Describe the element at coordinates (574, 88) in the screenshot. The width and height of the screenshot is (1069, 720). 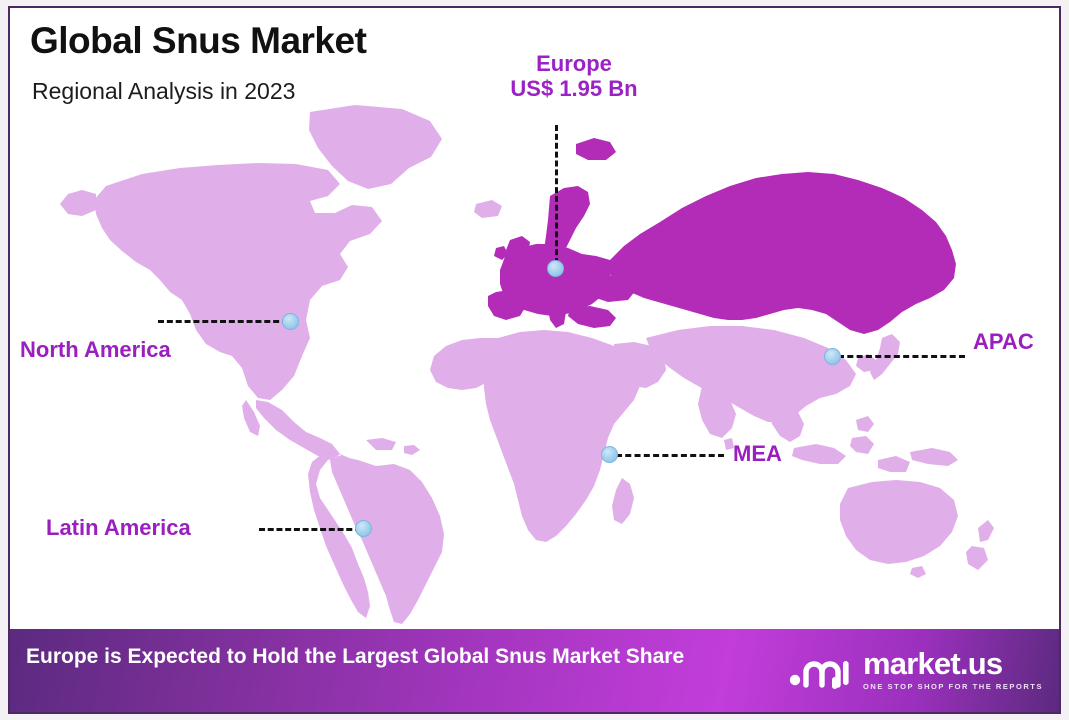
I see `callout-europe-value: US$ 1.95 Bn` at that location.